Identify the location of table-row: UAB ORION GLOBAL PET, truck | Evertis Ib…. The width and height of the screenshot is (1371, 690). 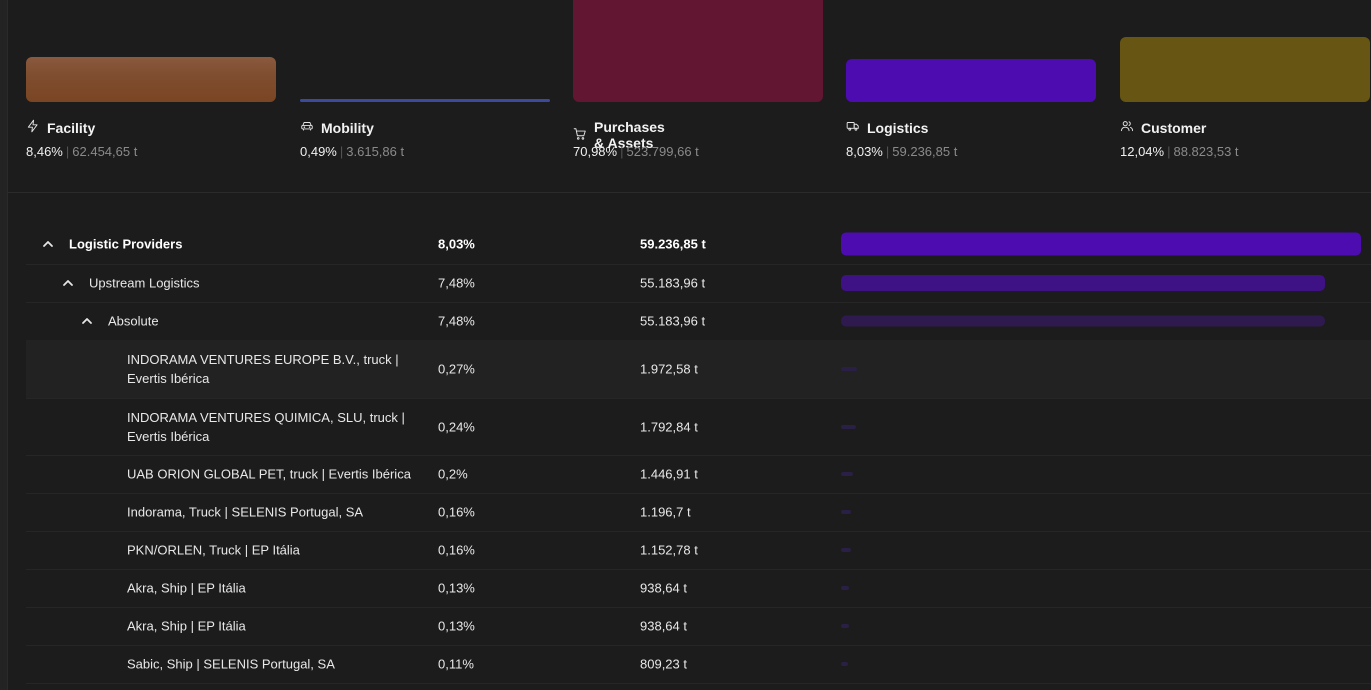
(698, 474).